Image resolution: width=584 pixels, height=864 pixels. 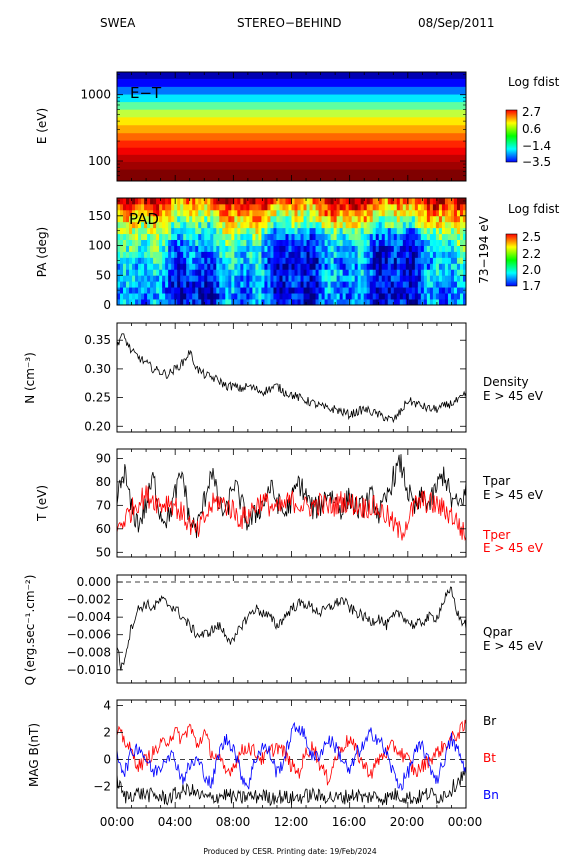 What do you see at coordinates (175, 822) in the screenshot?
I see `time-tick-label-1: 04:00` at bounding box center [175, 822].